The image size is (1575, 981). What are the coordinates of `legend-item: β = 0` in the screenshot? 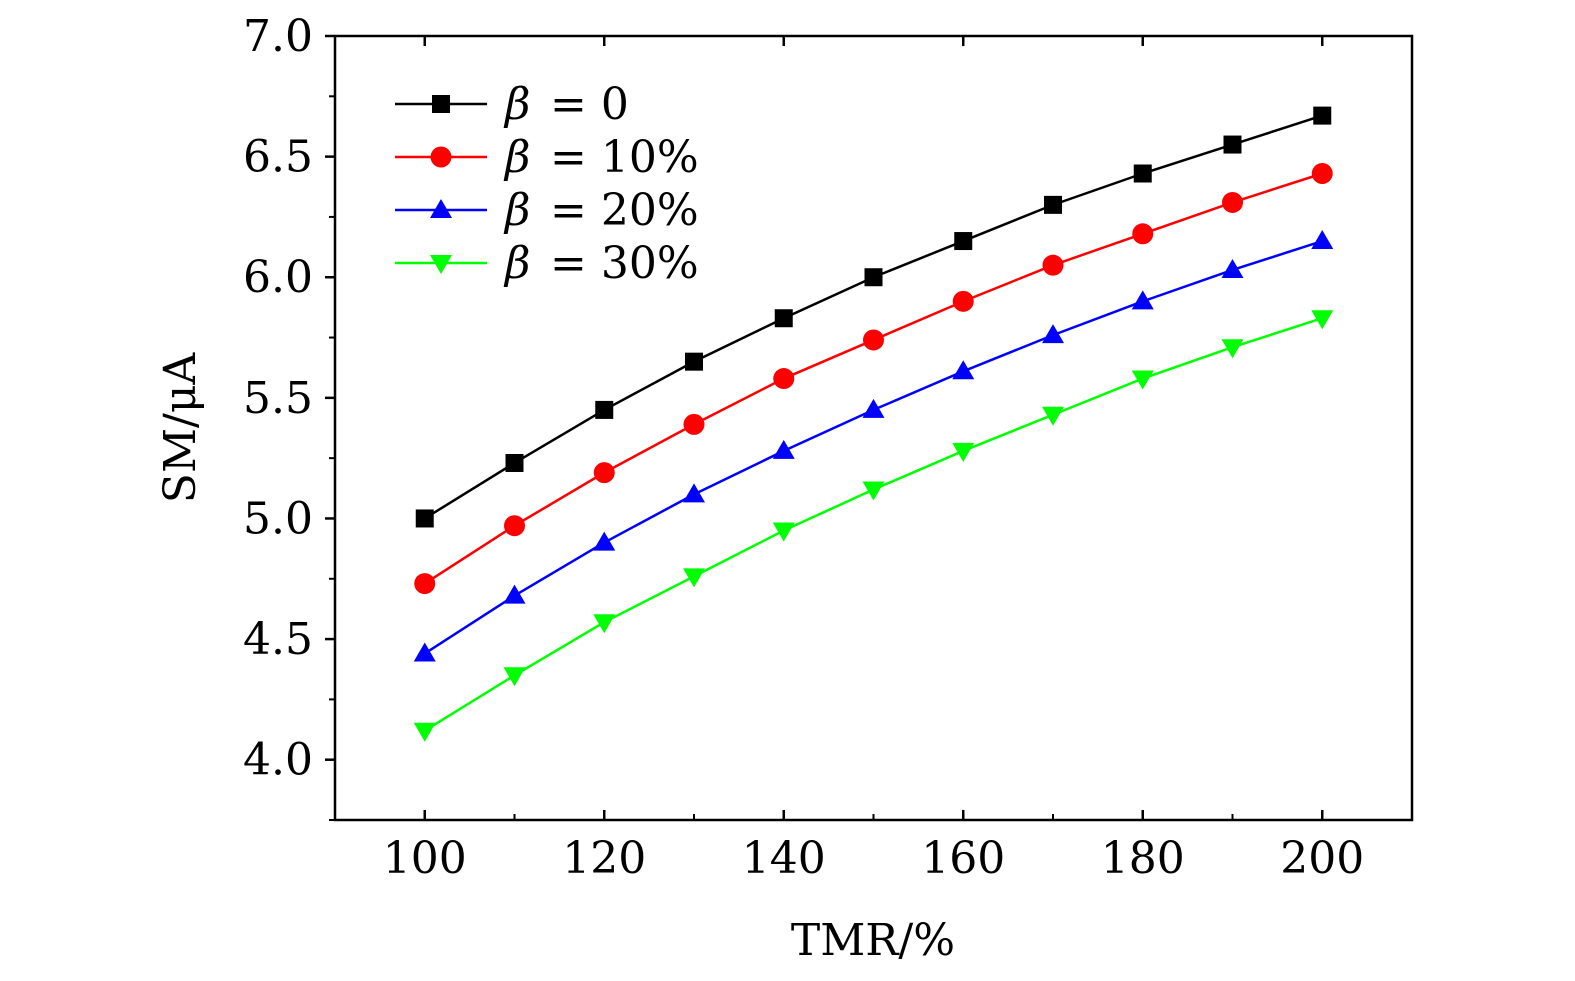 It's located at (512, 104).